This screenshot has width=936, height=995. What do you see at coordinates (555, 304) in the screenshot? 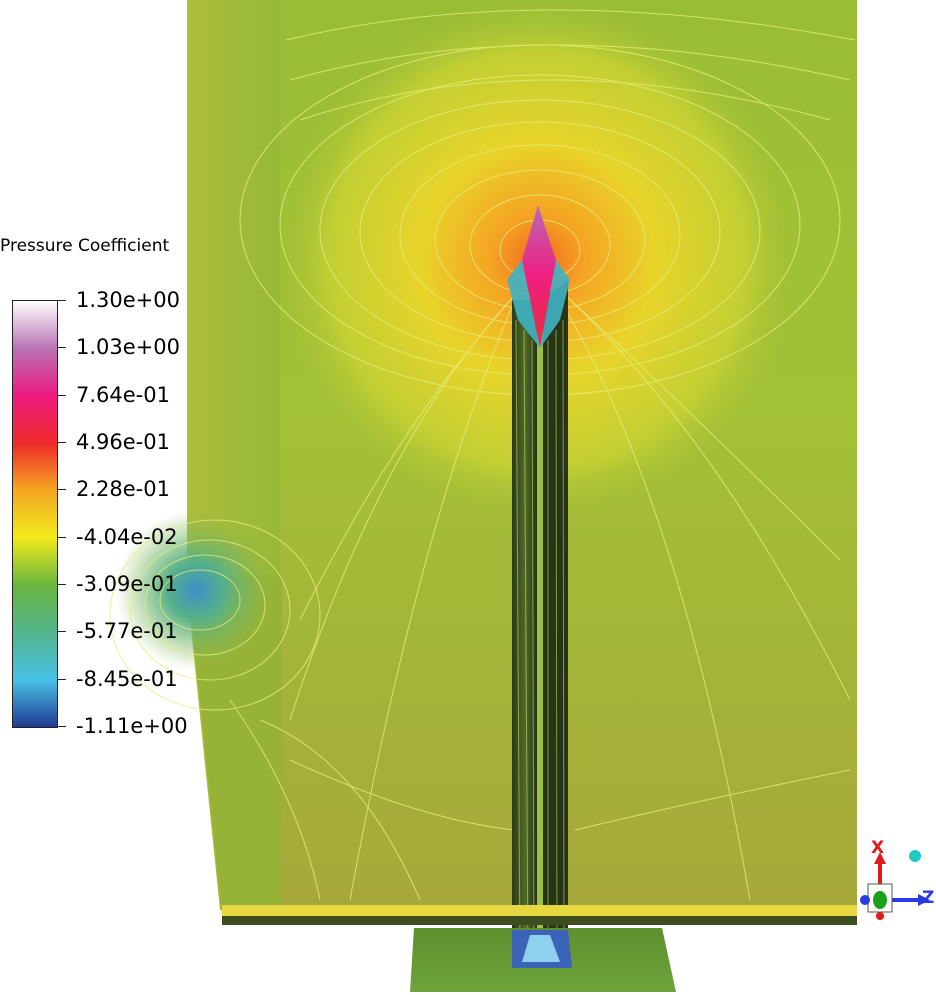
I see `spike-flank-right` at bounding box center [555, 304].